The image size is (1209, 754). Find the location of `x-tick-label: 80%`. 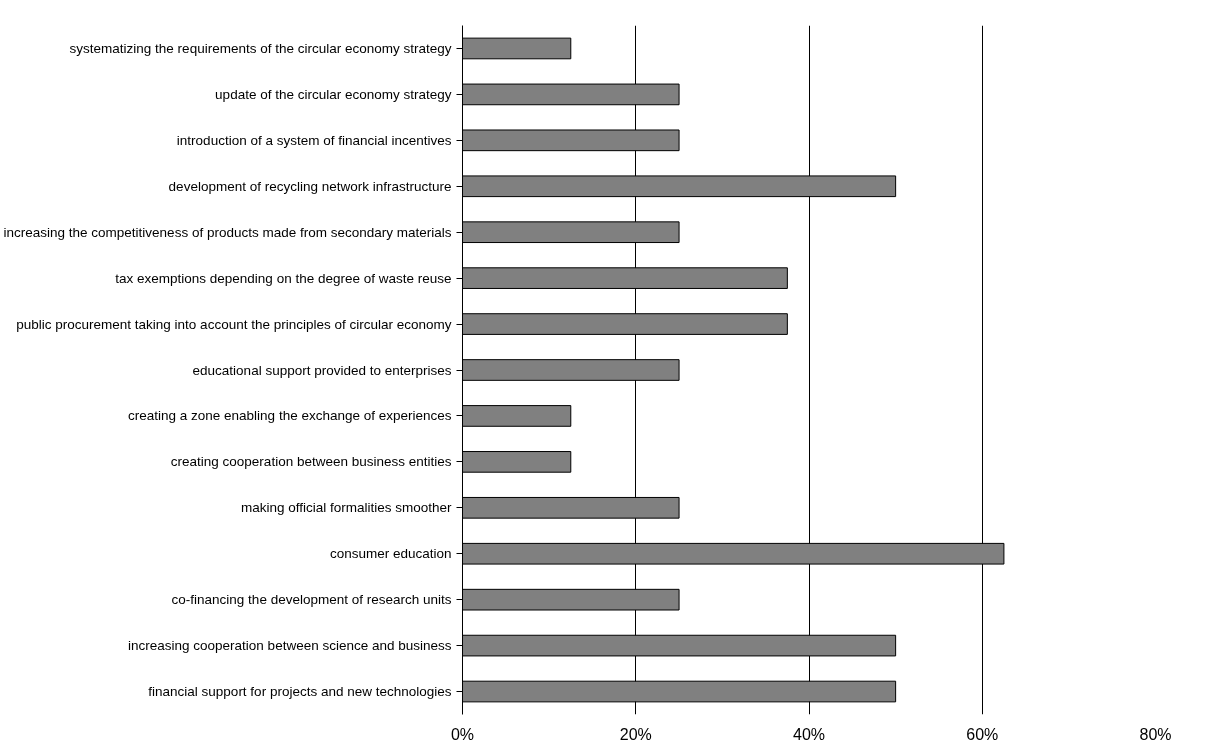

x-tick-label: 80% is located at coordinates (1155, 734).